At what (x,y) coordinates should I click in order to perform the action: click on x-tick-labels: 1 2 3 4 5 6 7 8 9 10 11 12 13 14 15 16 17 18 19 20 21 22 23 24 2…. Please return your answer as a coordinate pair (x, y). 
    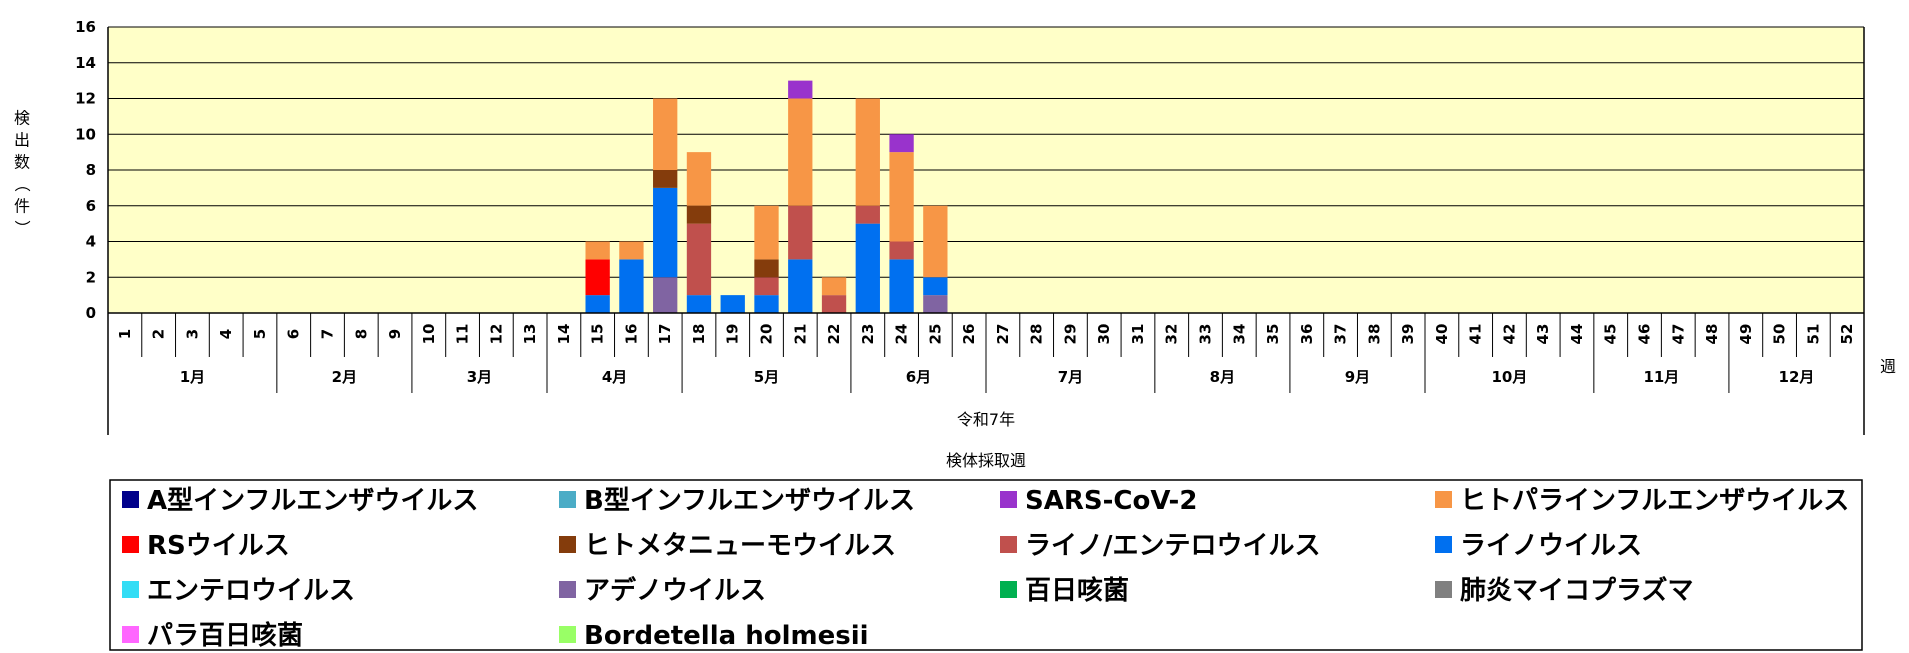
    Looking at the image, I should click on (986, 334).